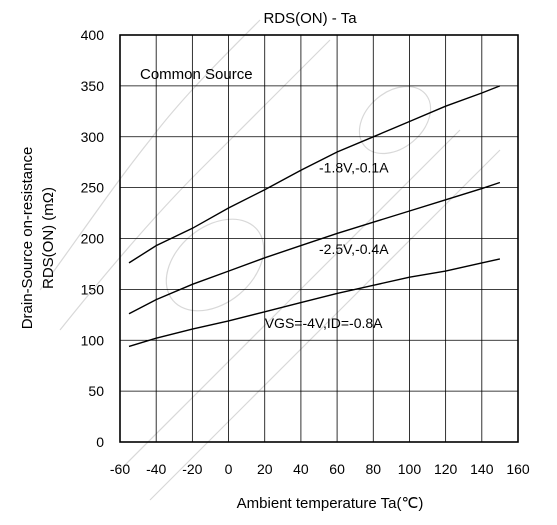  What do you see at coordinates (324, 323) in the screenshot?
I see `series-label-3: VGS=-4V,ID=-0.8A` at bounding box center [324, 323].